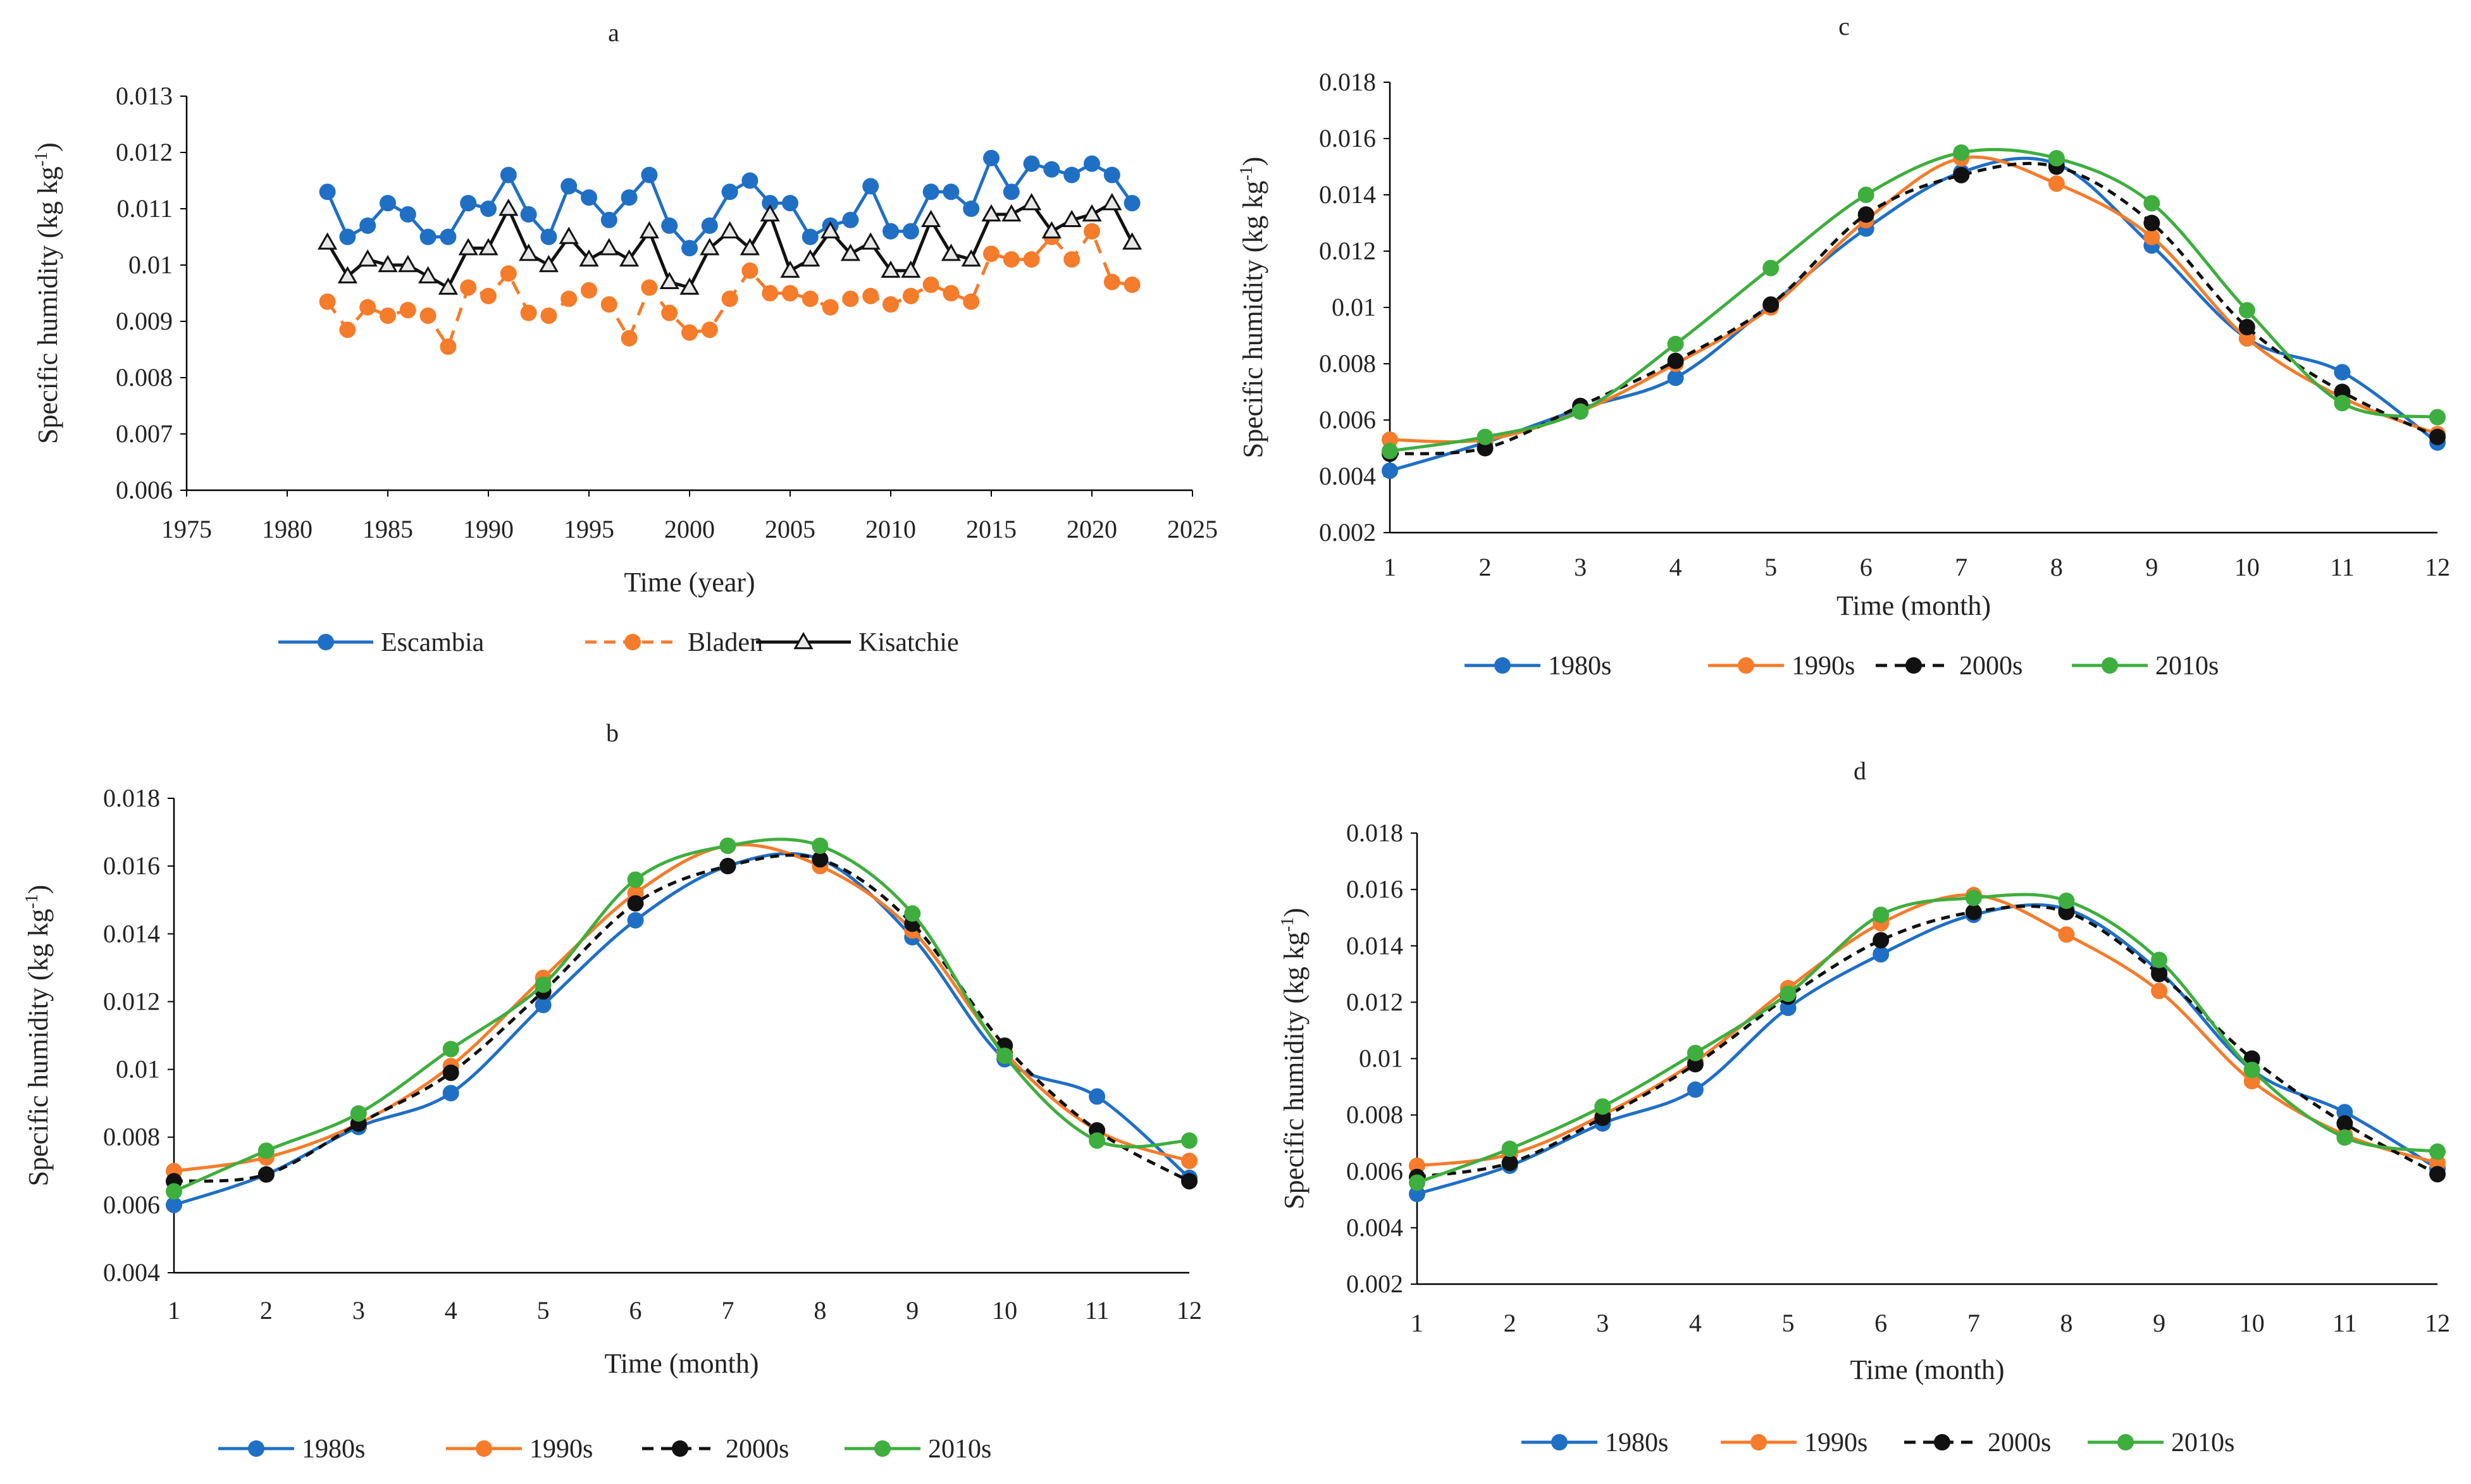 This screenshot has width=2471, height=1484. I want to click on series-bladen, so click(730, 289).